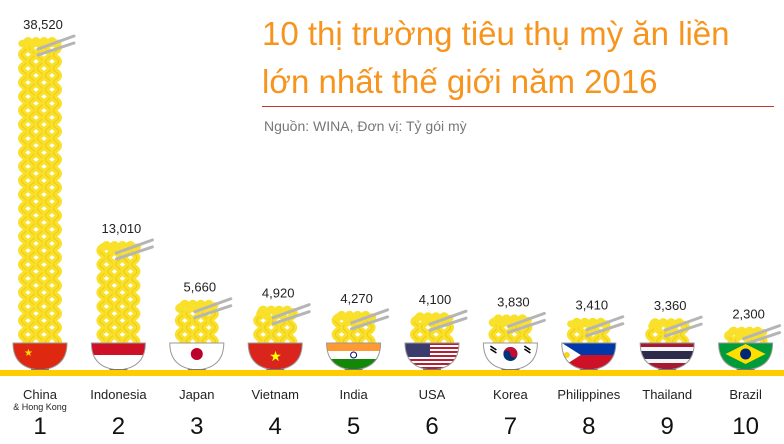  I want to click on chart-title-line-1: 10 thị trường tiêu thụ mỳ ăn liền, so click(496, 33).